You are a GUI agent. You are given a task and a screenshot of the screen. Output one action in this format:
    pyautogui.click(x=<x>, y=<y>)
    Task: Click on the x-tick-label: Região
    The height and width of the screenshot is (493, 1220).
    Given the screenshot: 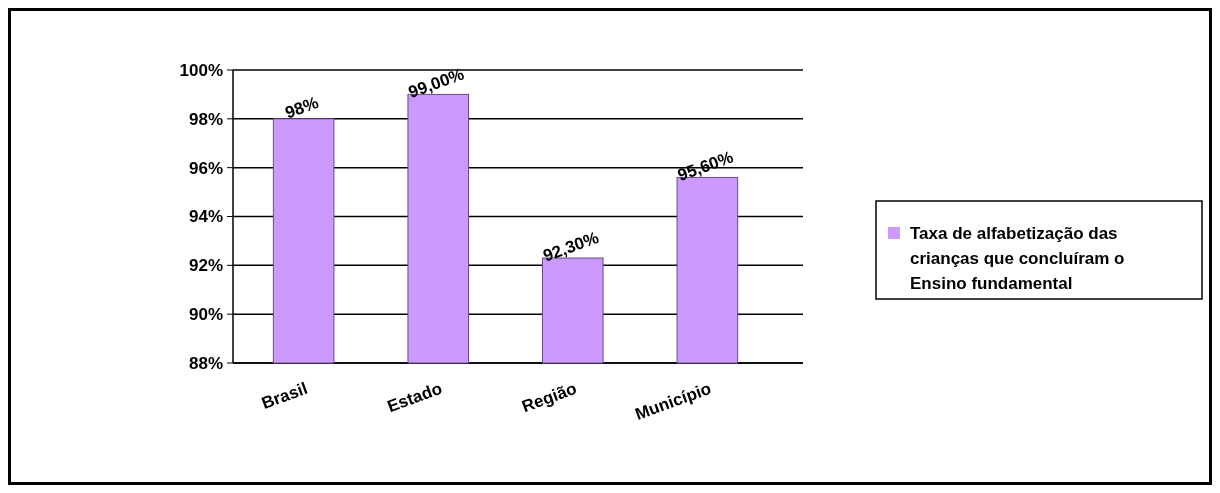 What is the action you would take?
    pyautogui.click(x=549, y=397)
    